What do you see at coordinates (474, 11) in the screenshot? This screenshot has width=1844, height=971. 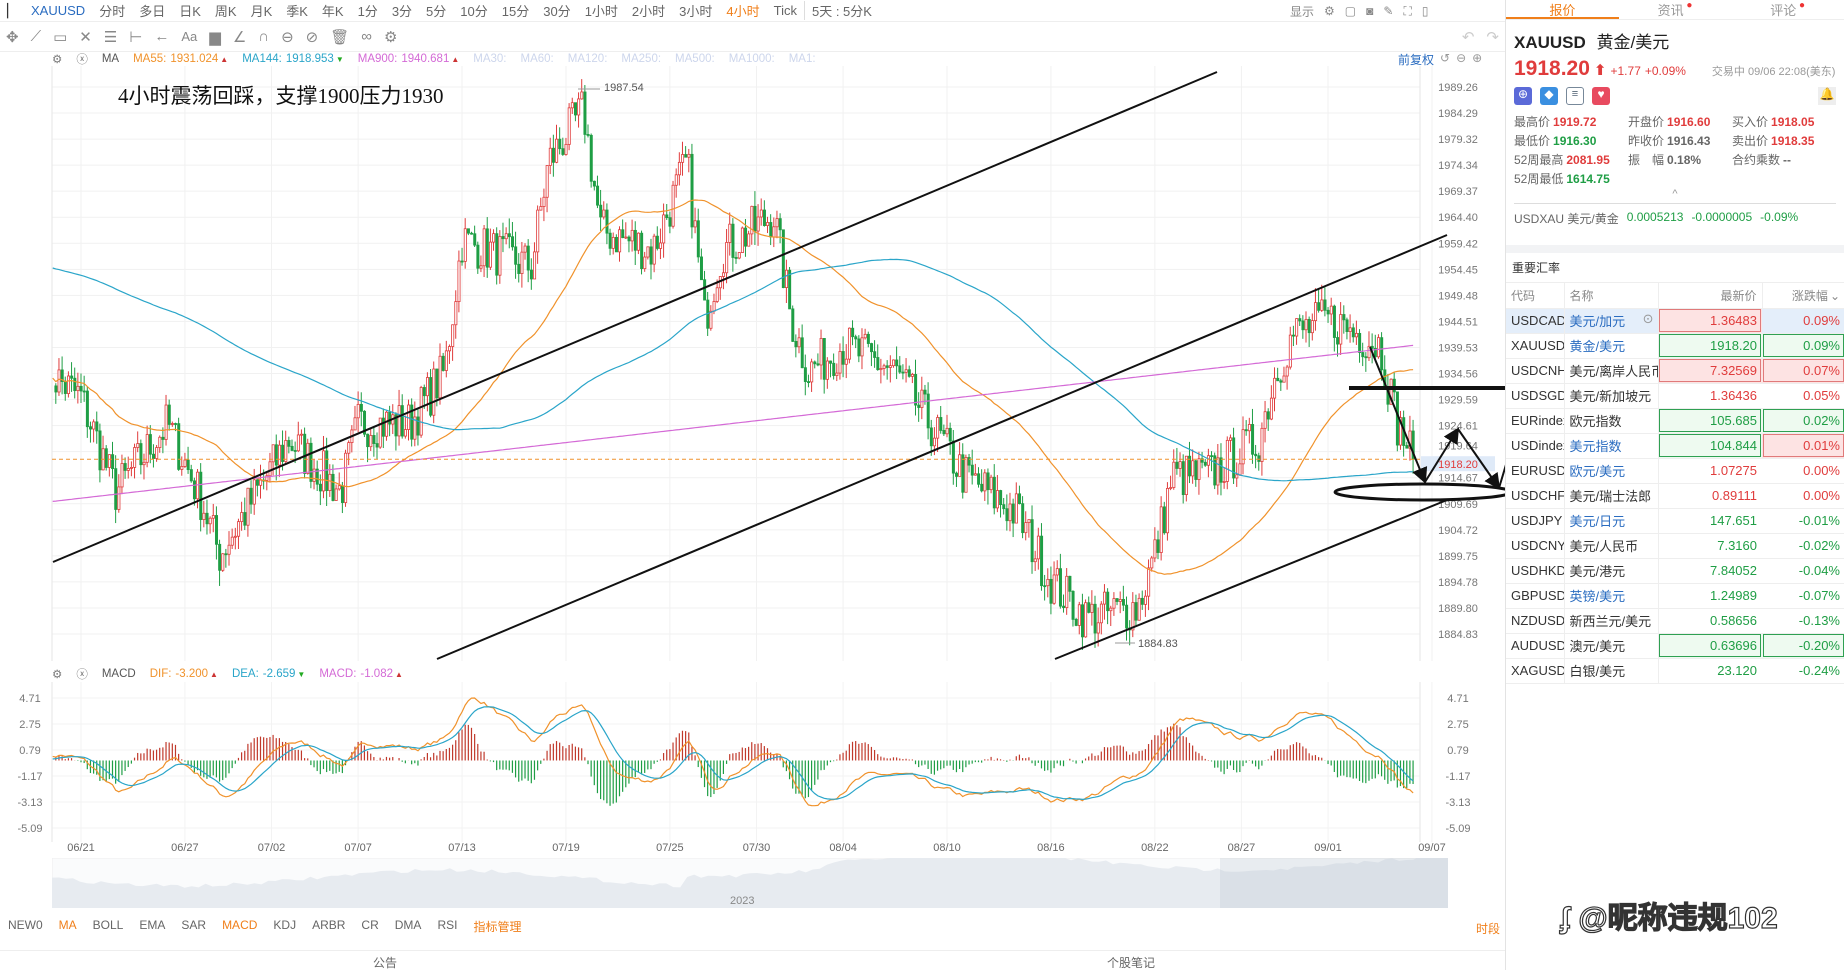 I see `period-10: 10分` at bounding box center [474, 11].